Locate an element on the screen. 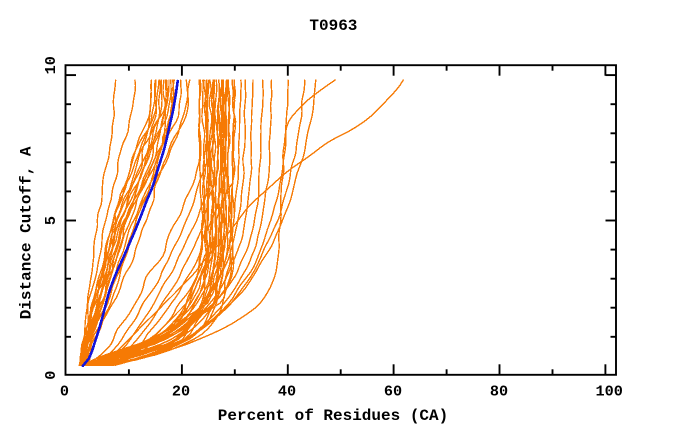 This screenshot has height=440, width=680. svg-text: 20 is located at coordinates (181, 392).